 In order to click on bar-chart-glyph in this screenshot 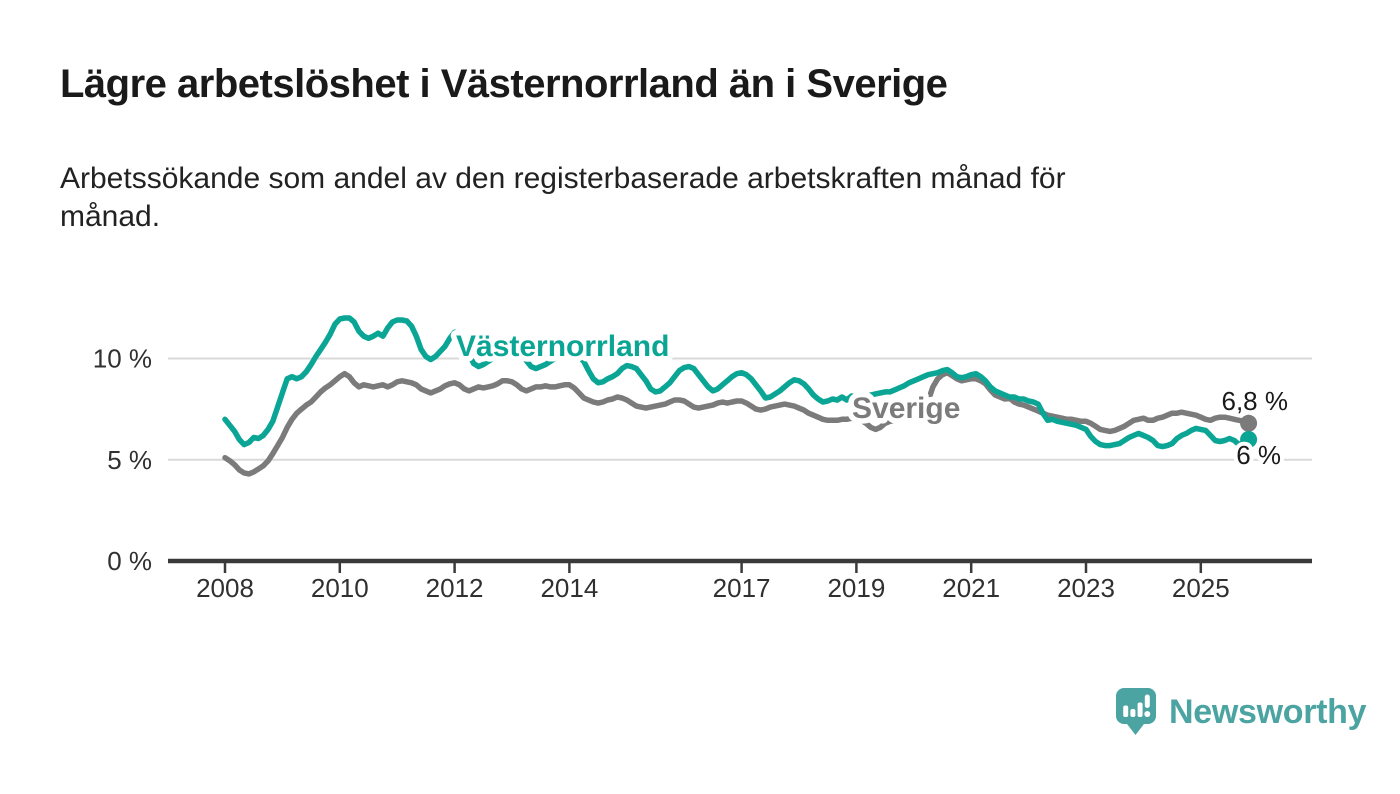, I will do `click(1137, 705)`.